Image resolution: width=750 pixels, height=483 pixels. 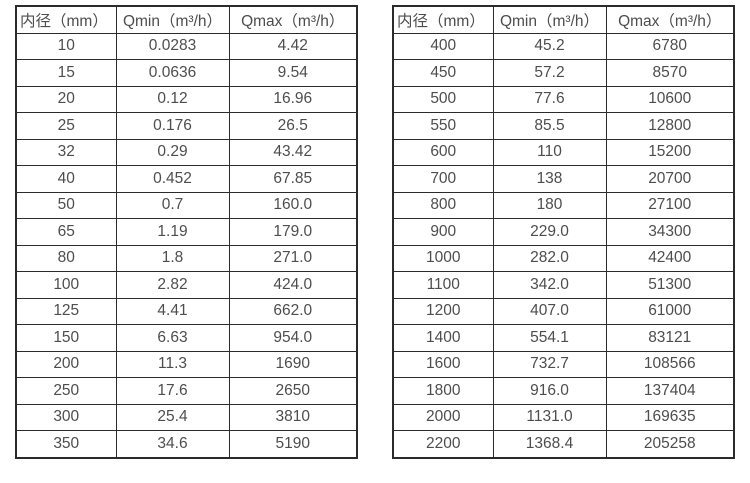 I want to click on table-row: 25 0.176 26.5, so click(x=186, y=126).